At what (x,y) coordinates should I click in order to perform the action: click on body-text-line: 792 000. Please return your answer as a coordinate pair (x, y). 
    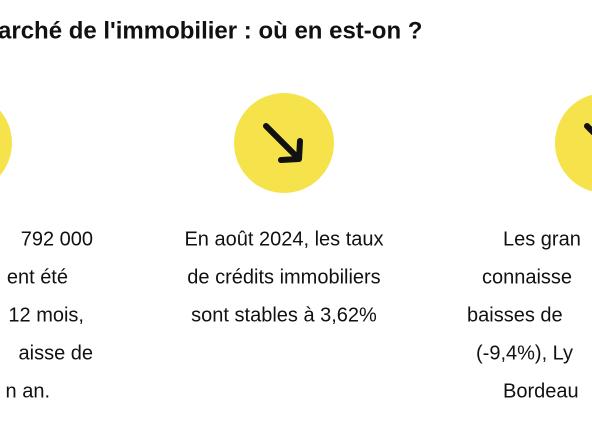
    Looking at the image, I should click on (57, 239).